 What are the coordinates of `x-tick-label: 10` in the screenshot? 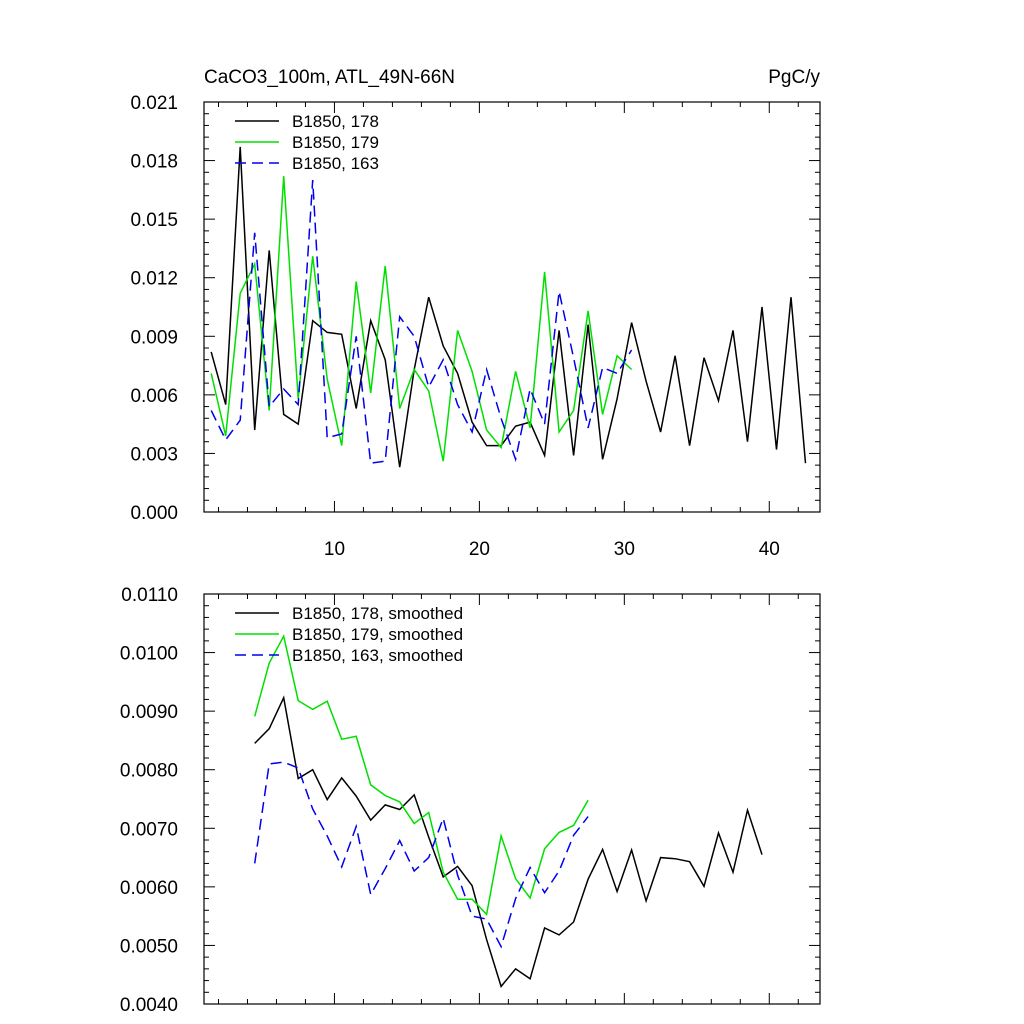 It's located at (334, 549).